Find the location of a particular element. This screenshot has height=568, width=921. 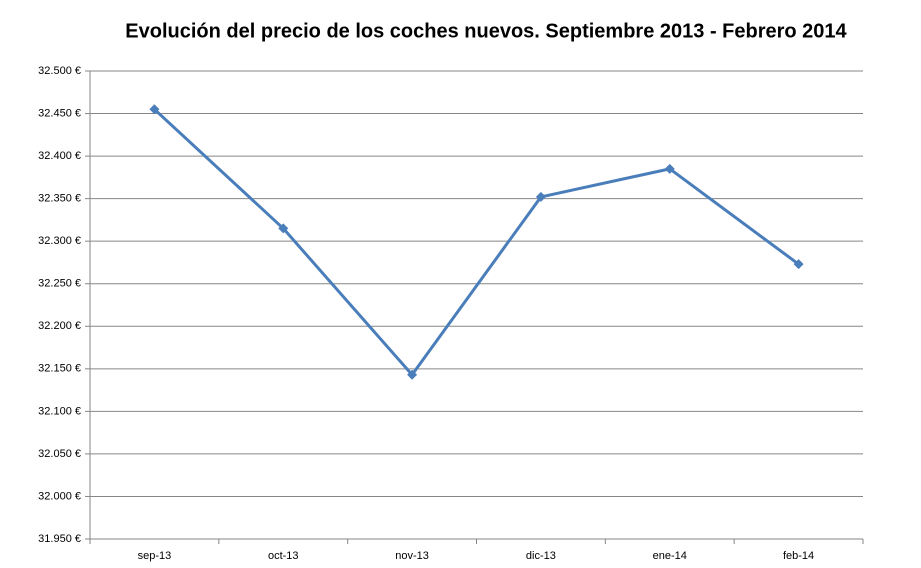

x-tick-label: nov-13 is located at coordinates (412, 556).